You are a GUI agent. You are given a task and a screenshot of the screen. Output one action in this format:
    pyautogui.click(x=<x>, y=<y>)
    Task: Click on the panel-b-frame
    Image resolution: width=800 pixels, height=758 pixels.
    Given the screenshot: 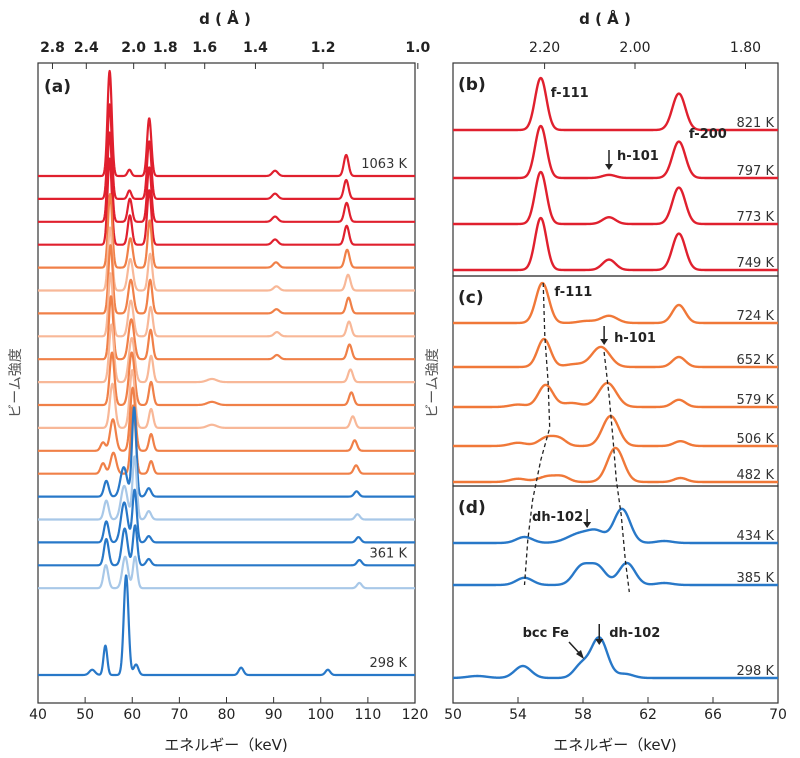 What is the action you would take?
    pyautogui.click(x=615, y=169)
    